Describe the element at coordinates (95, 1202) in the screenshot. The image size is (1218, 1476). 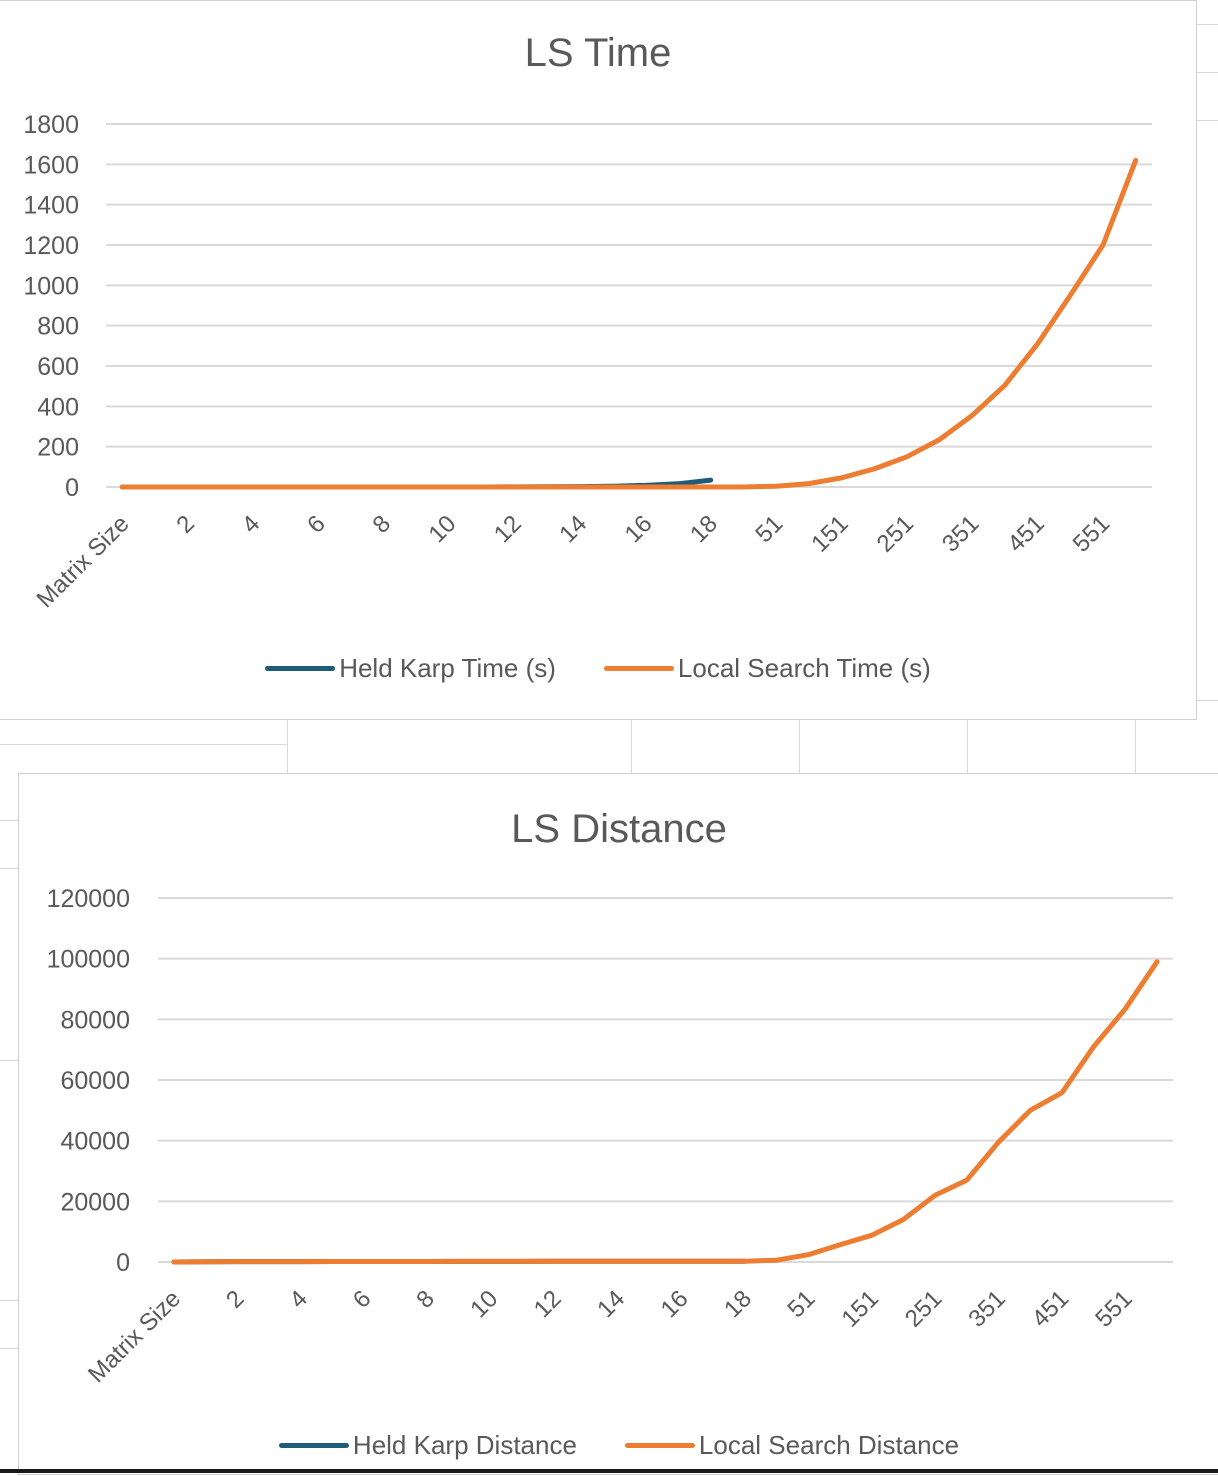
I see `y-tick-label: 20000` at that location.